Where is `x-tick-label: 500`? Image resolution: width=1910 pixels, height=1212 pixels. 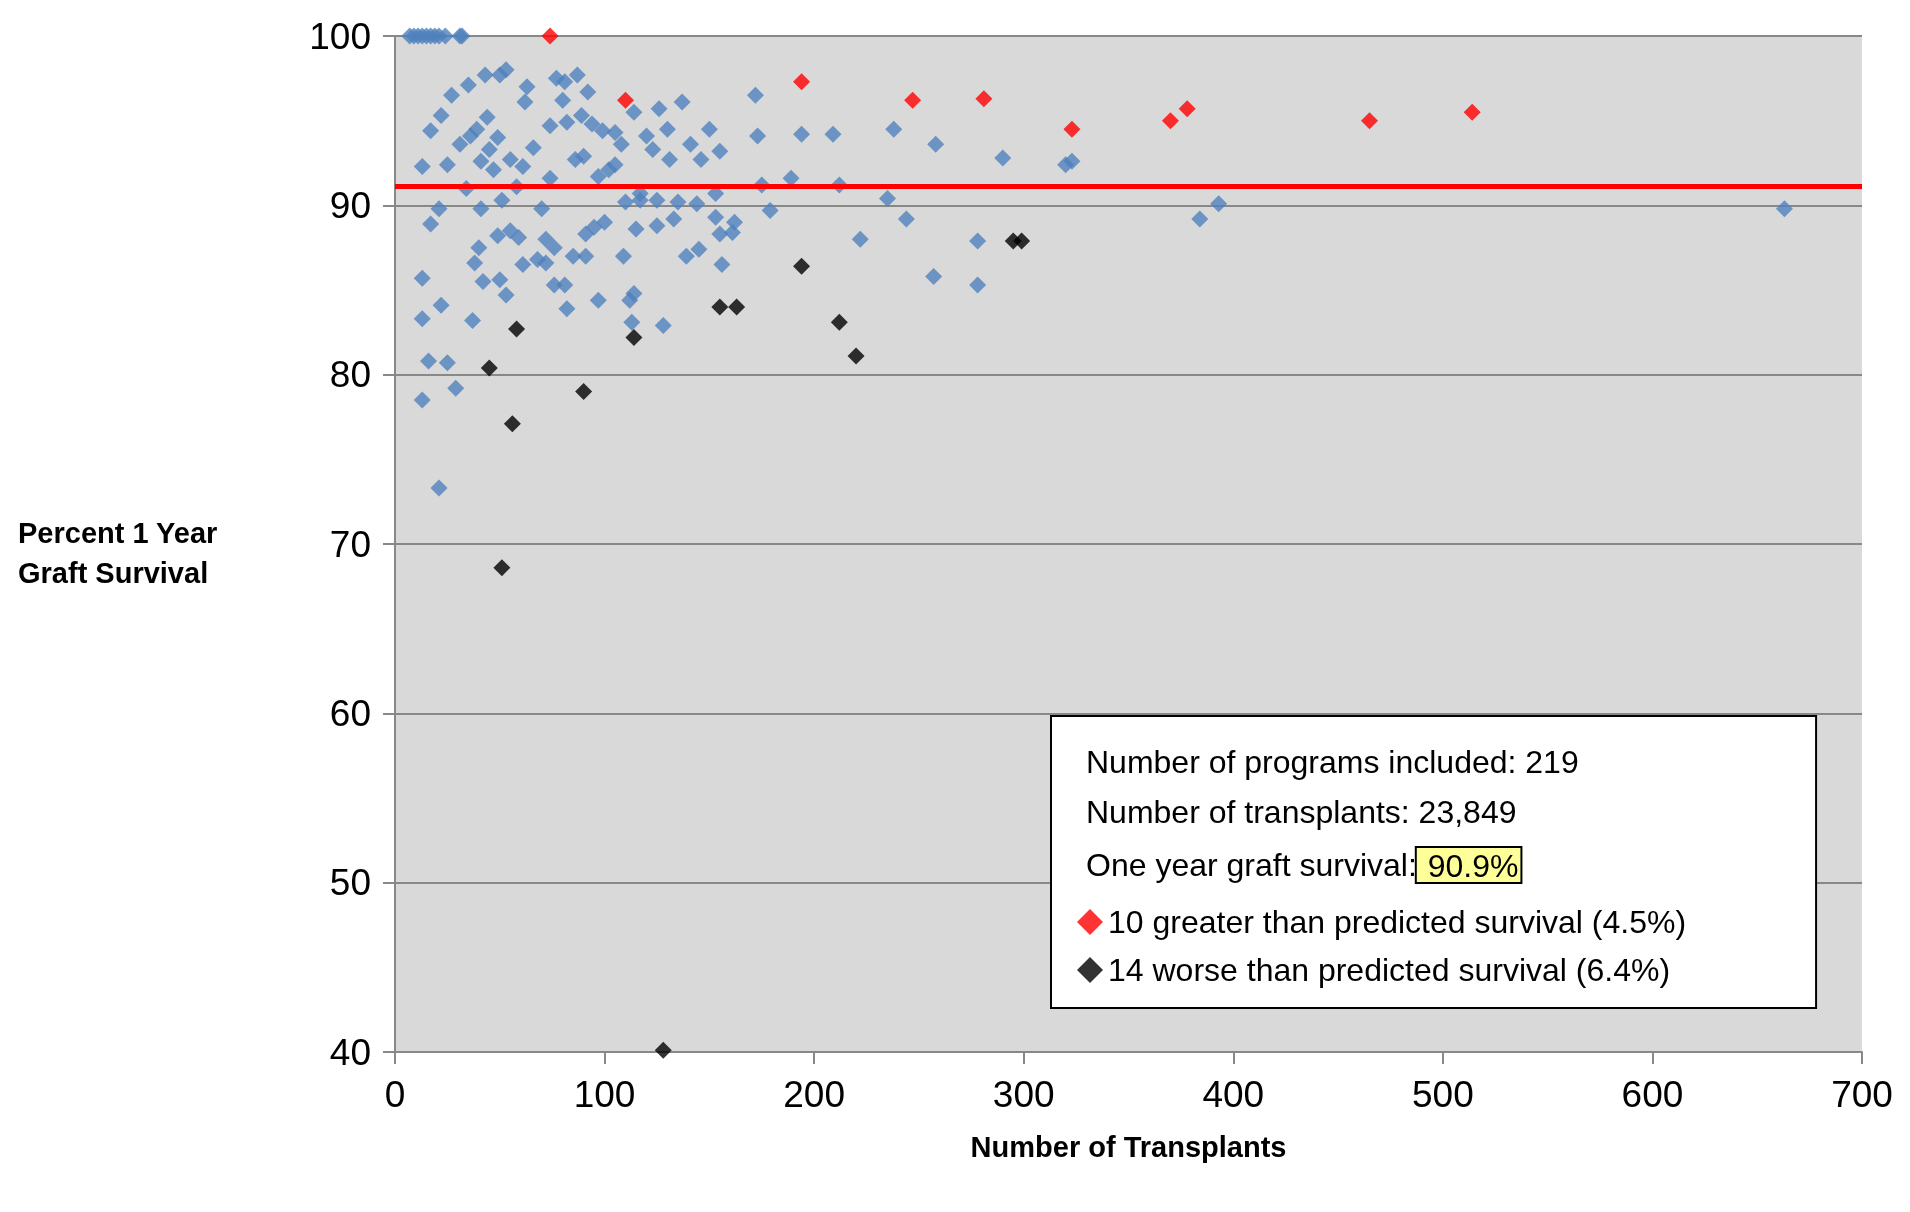 x-tick-label: 500 is located at coordinates (1442, 1094).